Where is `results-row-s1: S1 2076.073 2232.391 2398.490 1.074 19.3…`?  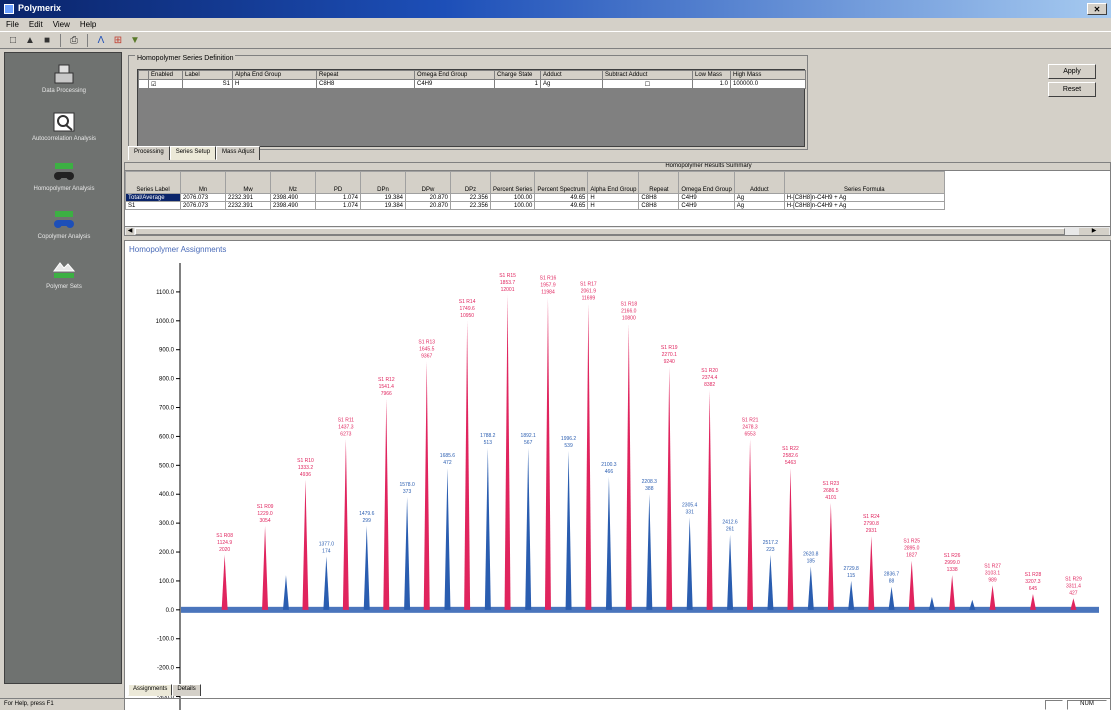 results-row-s1: S1 2076.073 2232.391 2398.490 1.074 19.3… is located at coordinates (535, 205).